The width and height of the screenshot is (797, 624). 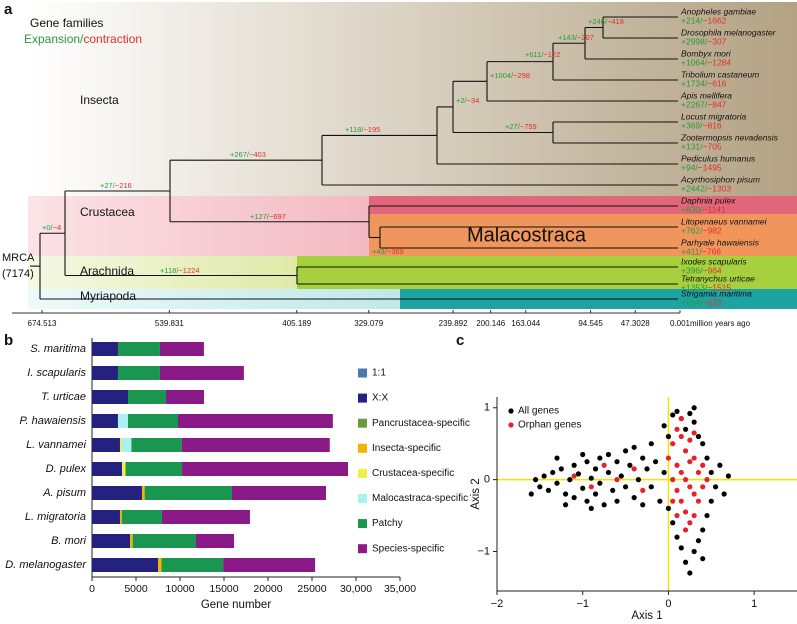 What do you see at coordinates (703, 210) in the screenshot?
I see `count-label: +630/−1141` at bounding box center [703, 210].